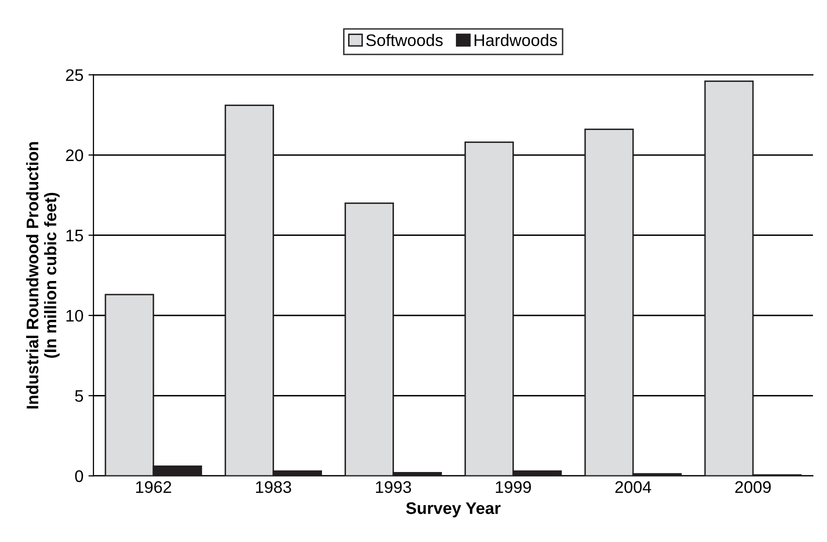 The width and height of the screenshot is (827, 542). What do you see at coordinates (75, 316) in the screenshot?
I see `y-tick-label: 10` at bounding box center [75, 316].